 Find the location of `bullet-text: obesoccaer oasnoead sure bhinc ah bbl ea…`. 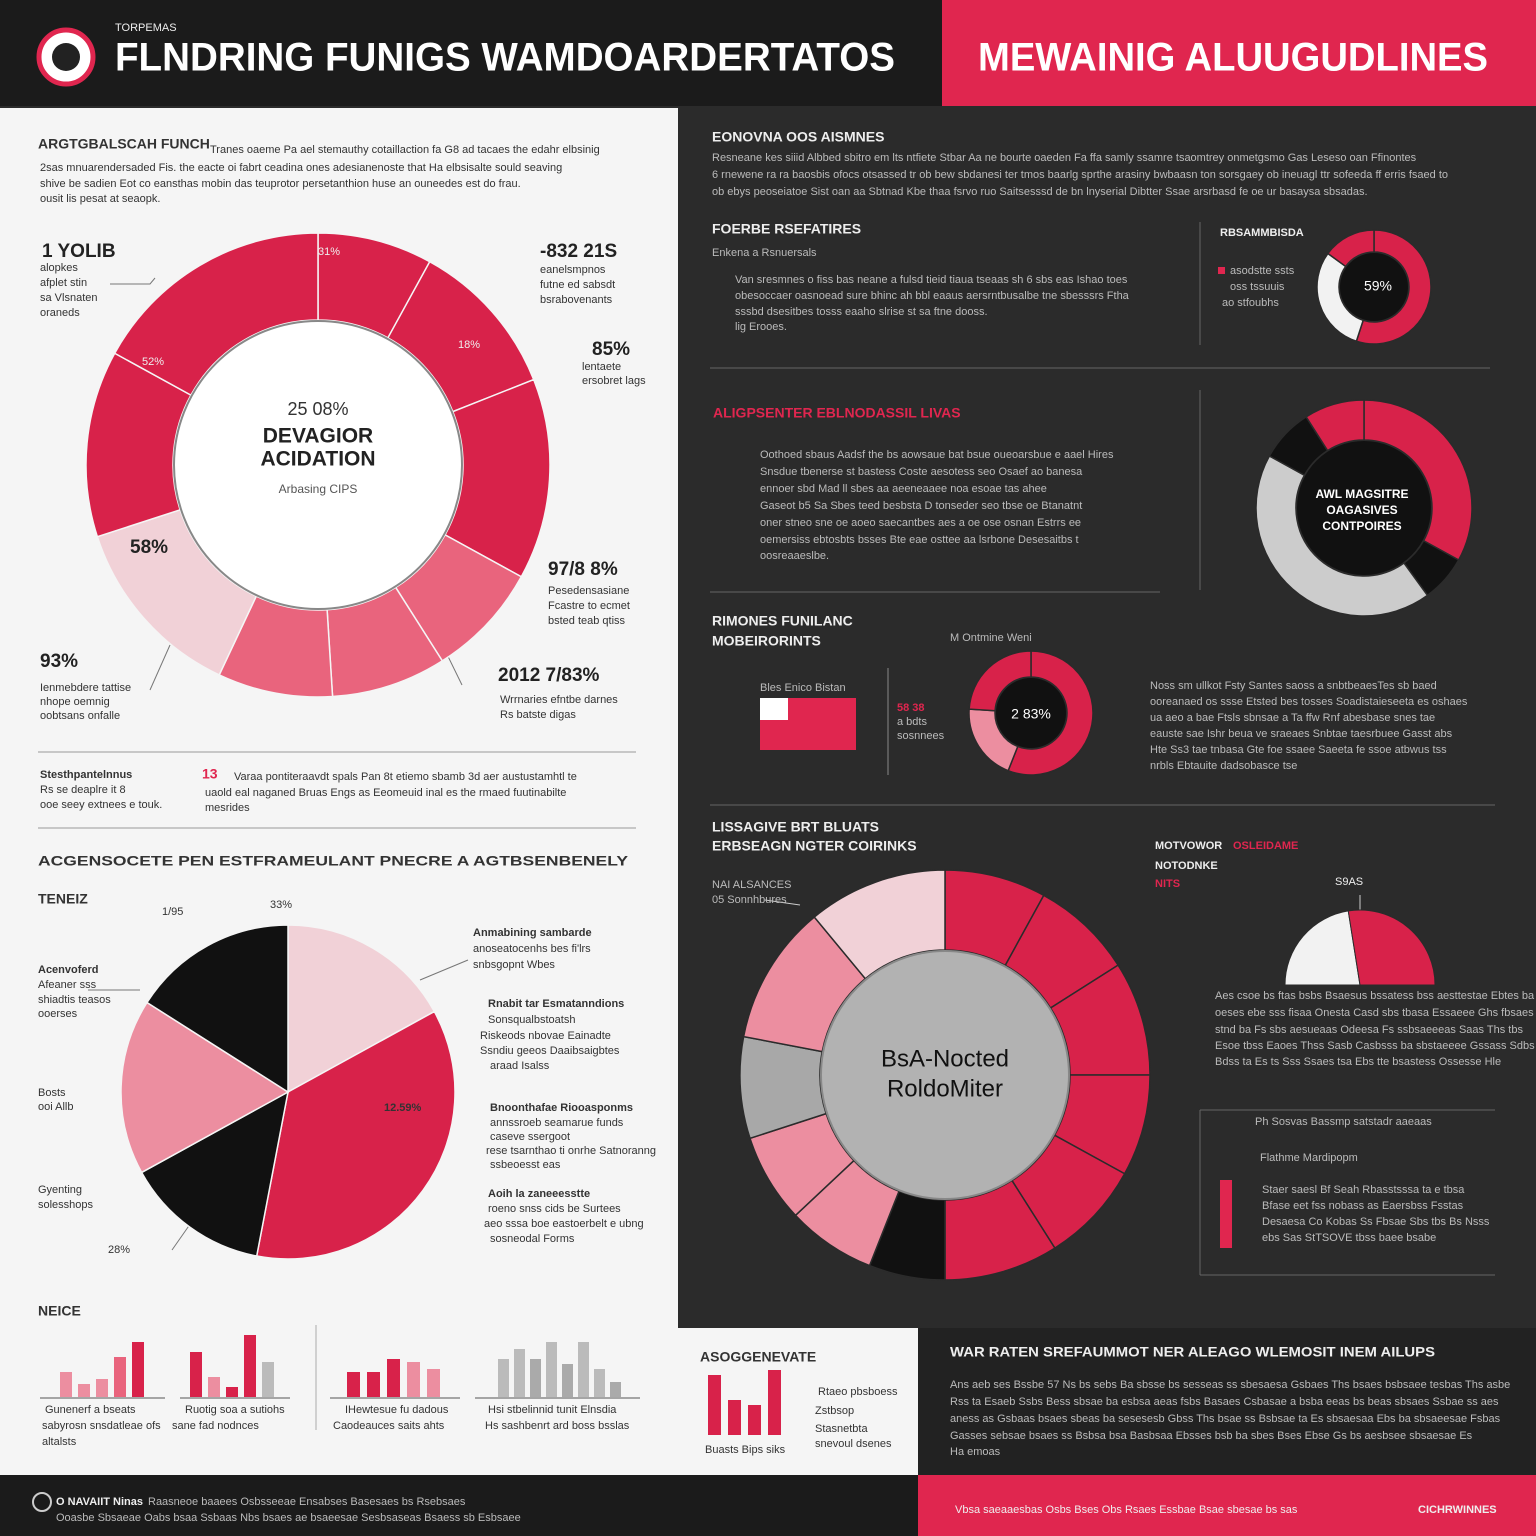

bullet-text: obesoccaer oasnoead sure bhinc ah bbl ea… is located at coordinates (932, 296).